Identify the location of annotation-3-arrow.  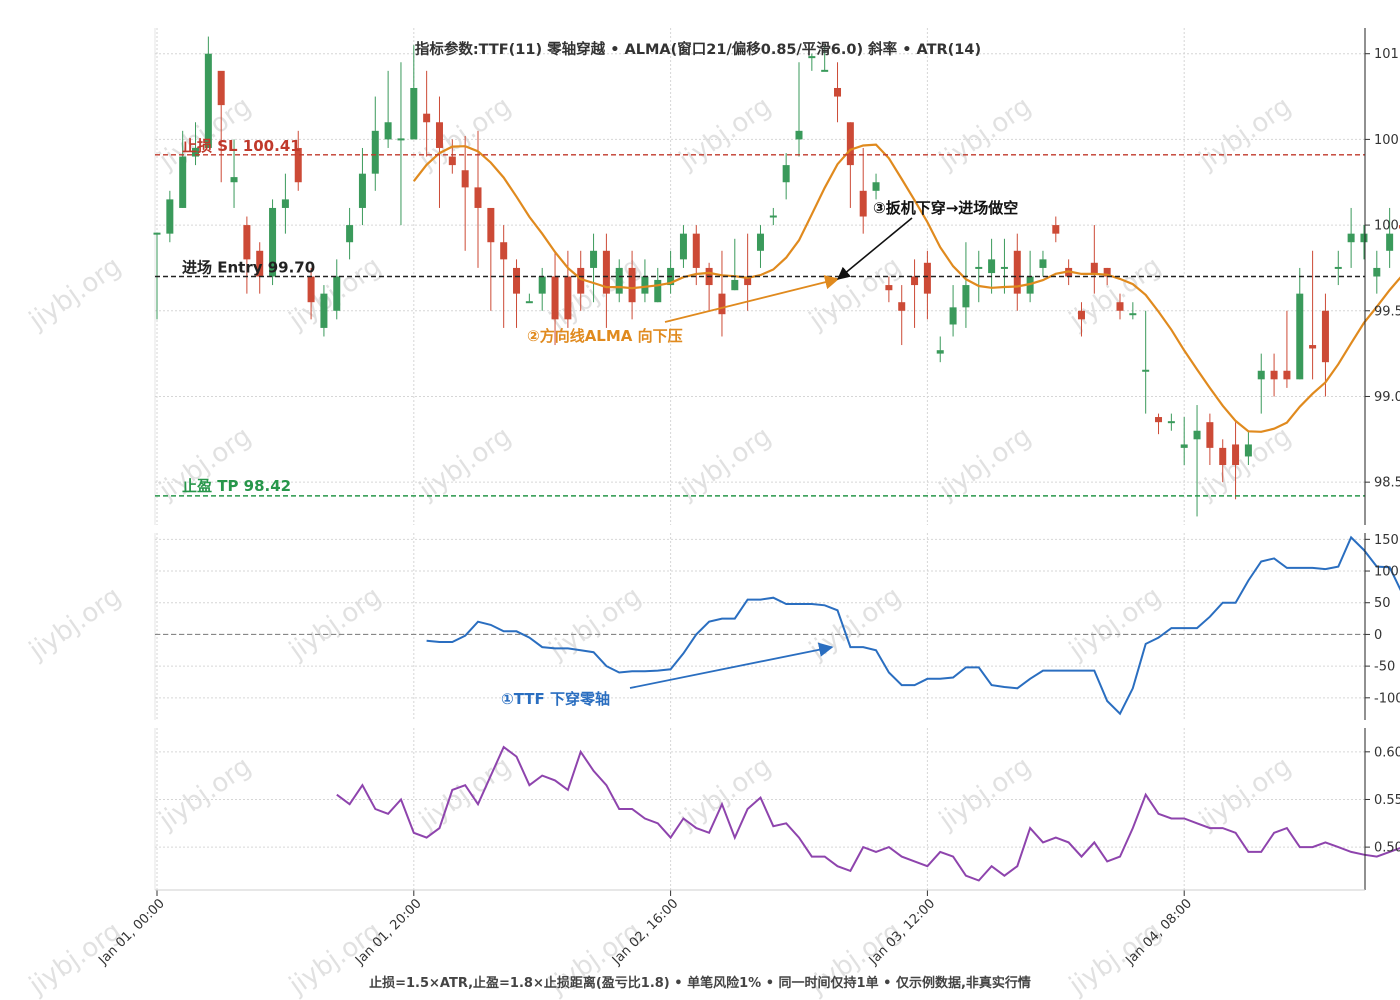
(875, 248).